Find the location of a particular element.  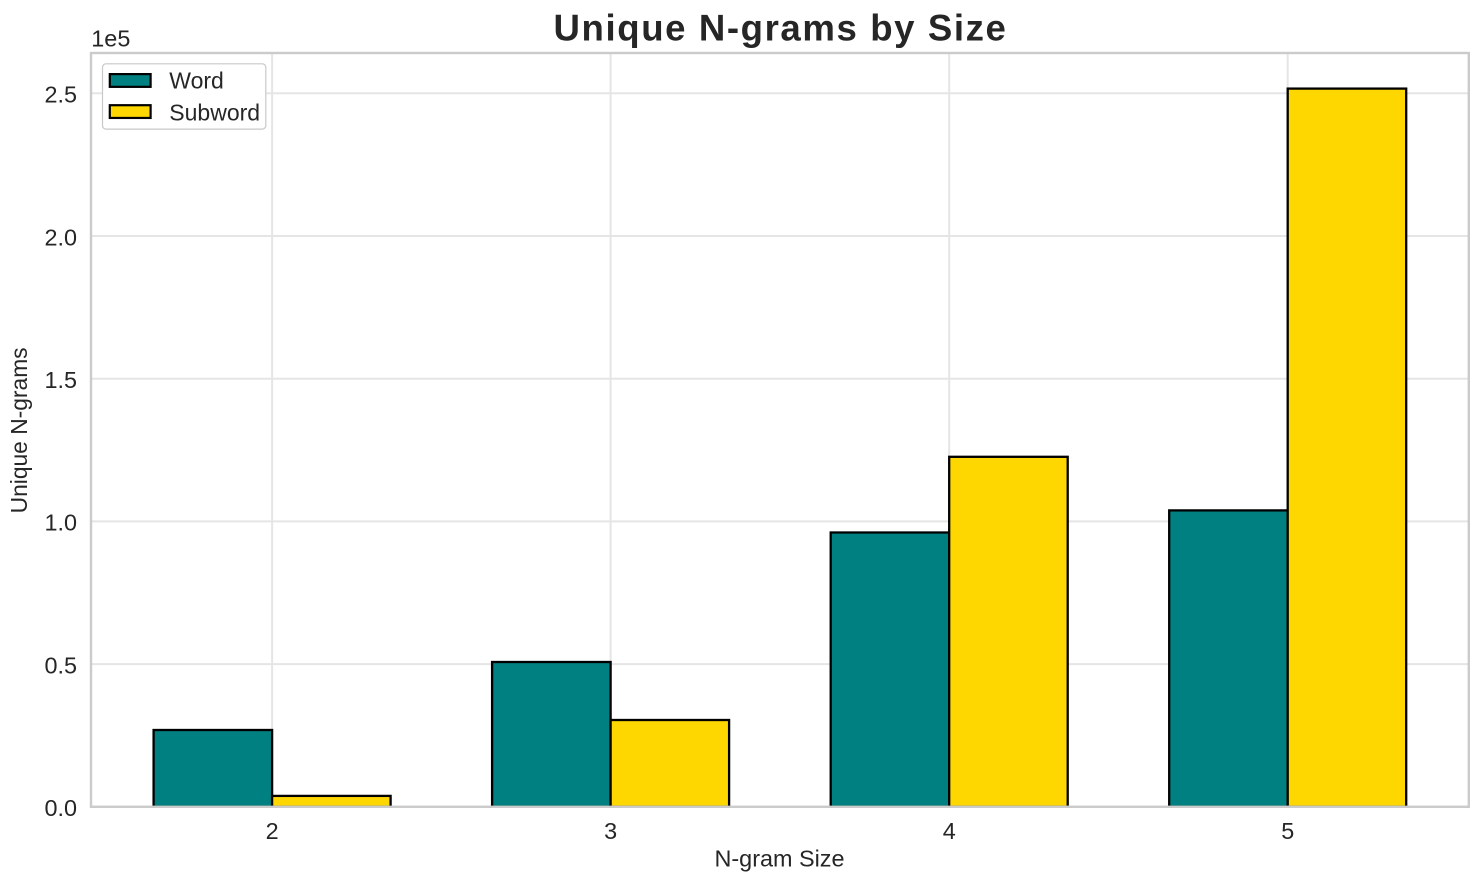

svg-text: 0.5 is located at coordinates (60, 665).